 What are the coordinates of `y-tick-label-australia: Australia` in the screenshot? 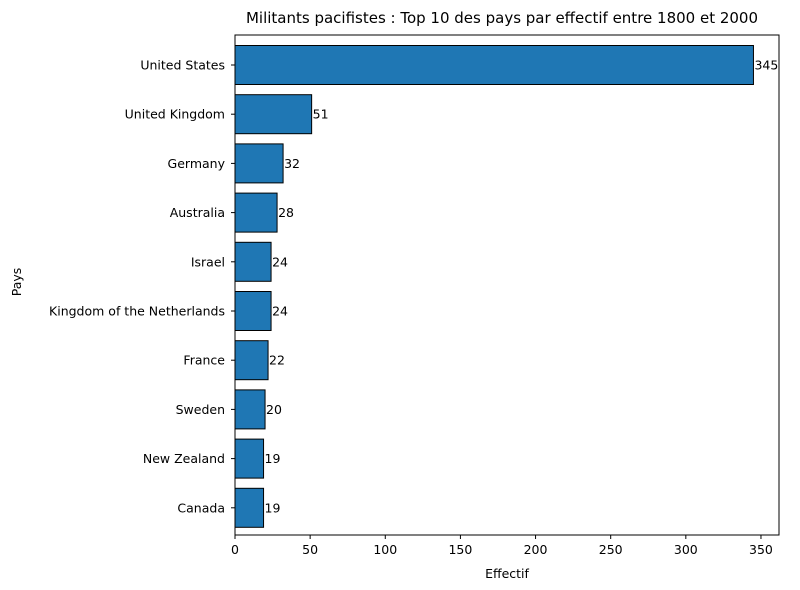 It's located at (197, 212).